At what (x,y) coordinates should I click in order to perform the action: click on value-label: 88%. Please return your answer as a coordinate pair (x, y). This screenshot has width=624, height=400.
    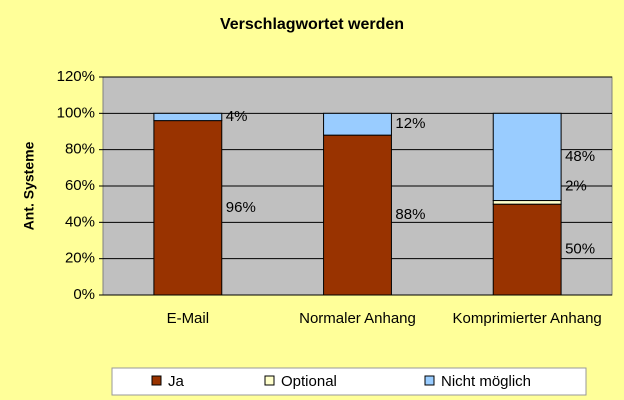
    Looking at the image, I should click on (410, 214).